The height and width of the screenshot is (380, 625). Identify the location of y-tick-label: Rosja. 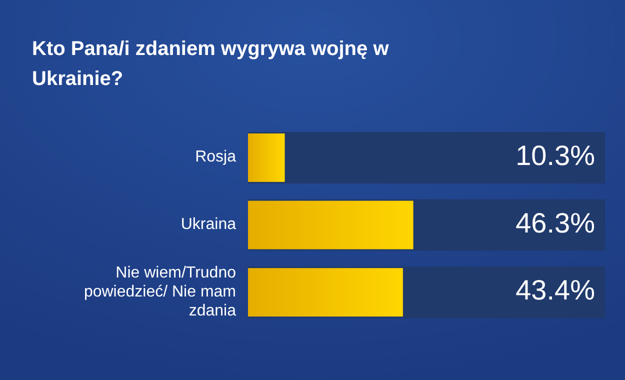
(215, 157).